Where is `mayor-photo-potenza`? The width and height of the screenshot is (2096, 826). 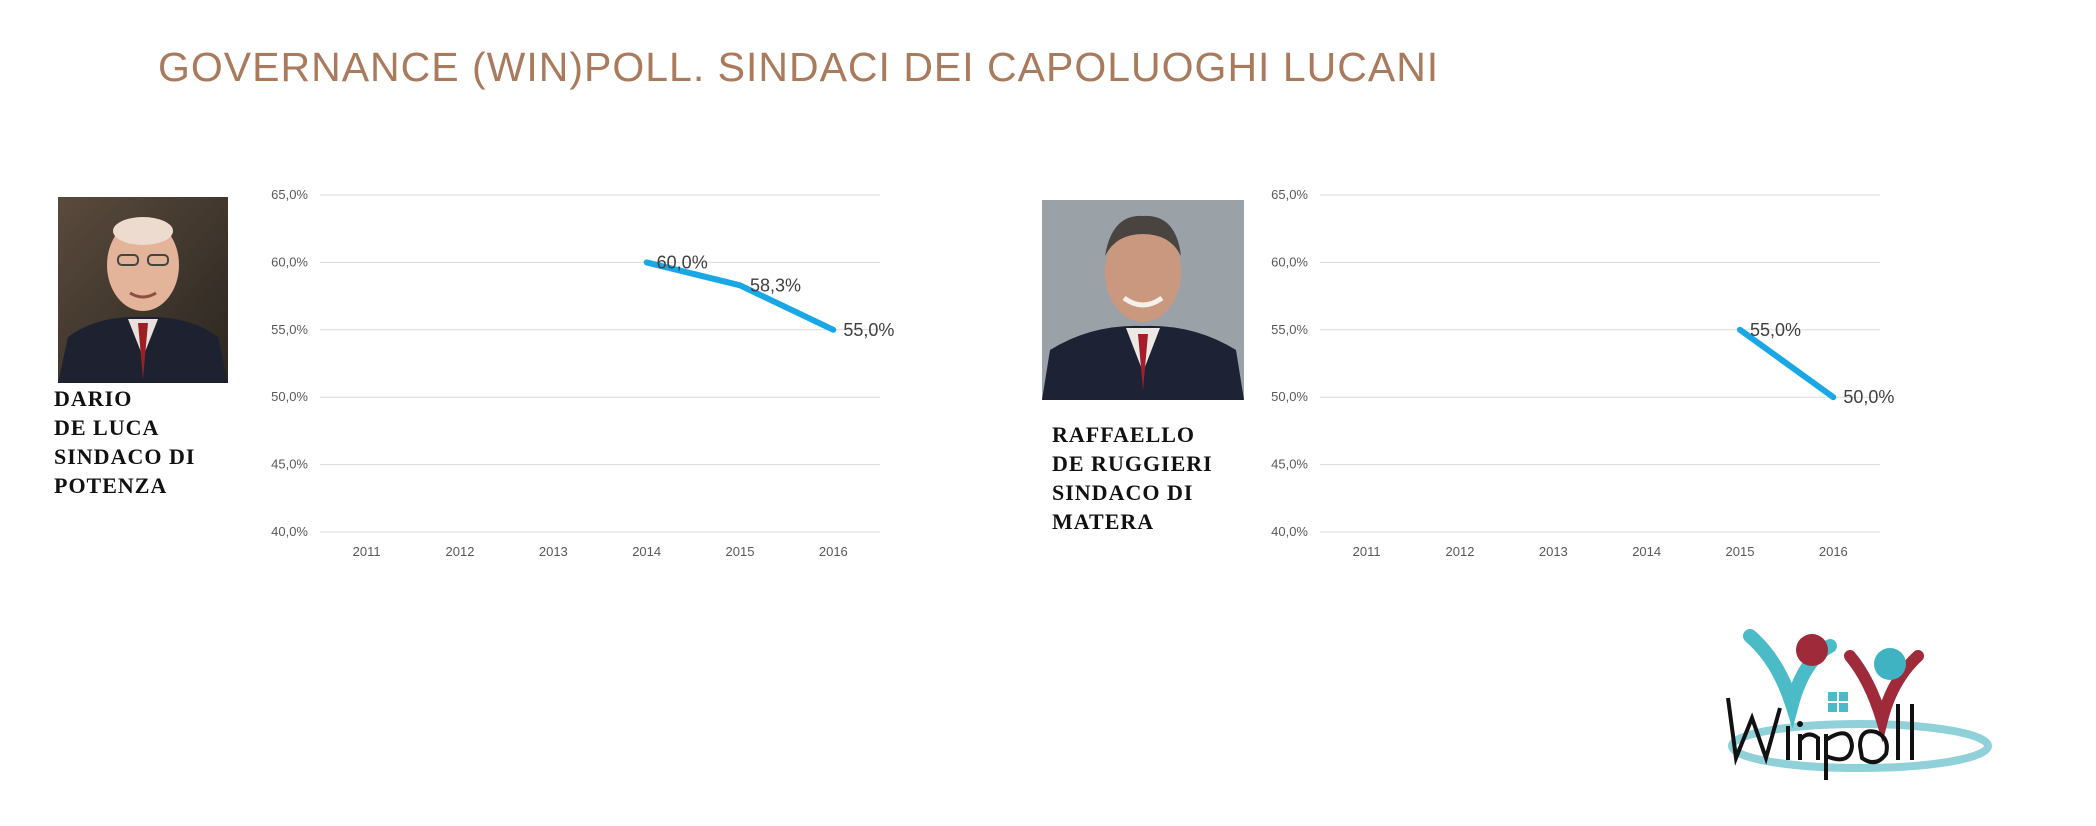
mayor-photo-potenza is located at coordinates (143, 290).